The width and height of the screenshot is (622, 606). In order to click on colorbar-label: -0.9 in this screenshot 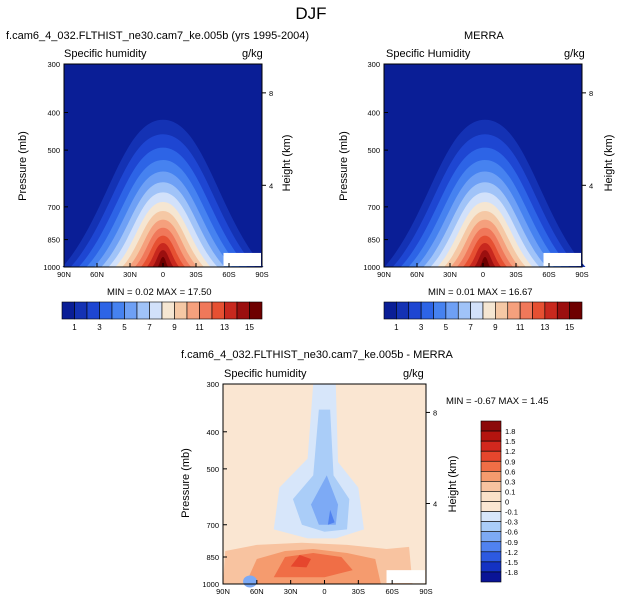, I will do `click(511, 542)`.